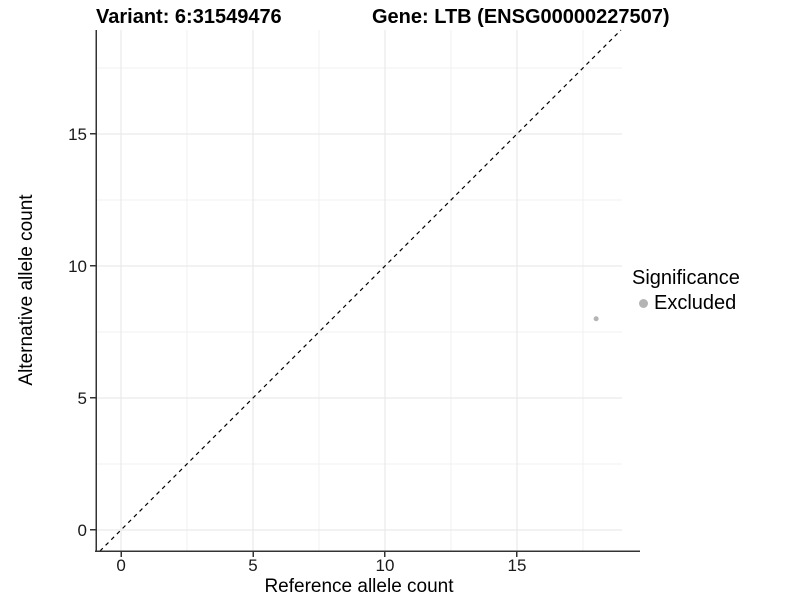 The height and width of the screenshot is (600, 800). What do you see at coordinates (516, 565) in the screenshot?
I see `x-tick-label: 15` at bounding box center [516, 565].